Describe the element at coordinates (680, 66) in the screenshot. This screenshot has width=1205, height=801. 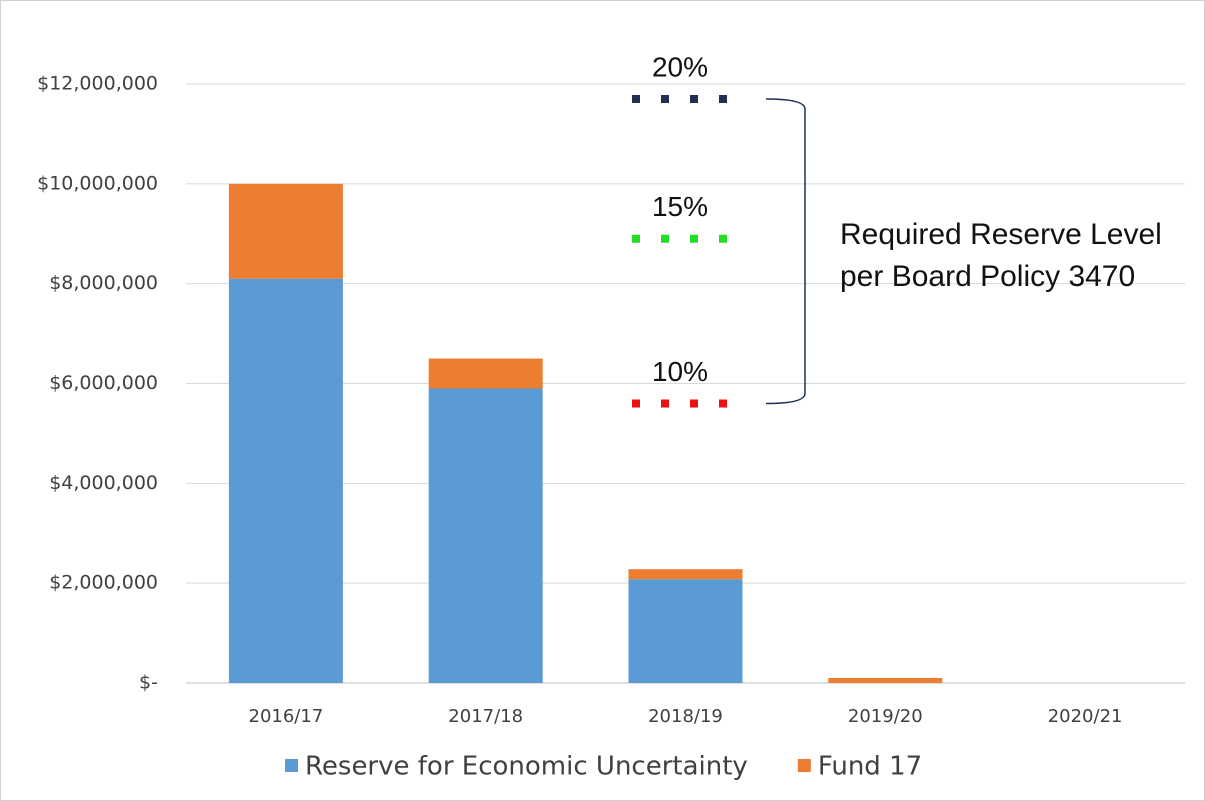
I see `reserve-level-label: 20%` at that location.